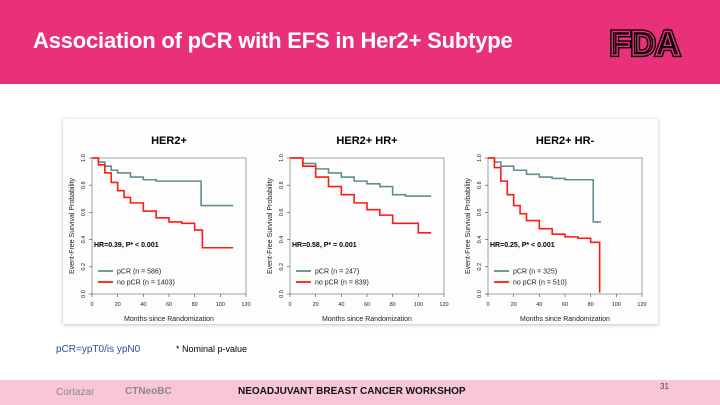 The width and height of the screenshot is (720, 405). I want to click on chart2-x-tick-label: 60, so click(367, 305).